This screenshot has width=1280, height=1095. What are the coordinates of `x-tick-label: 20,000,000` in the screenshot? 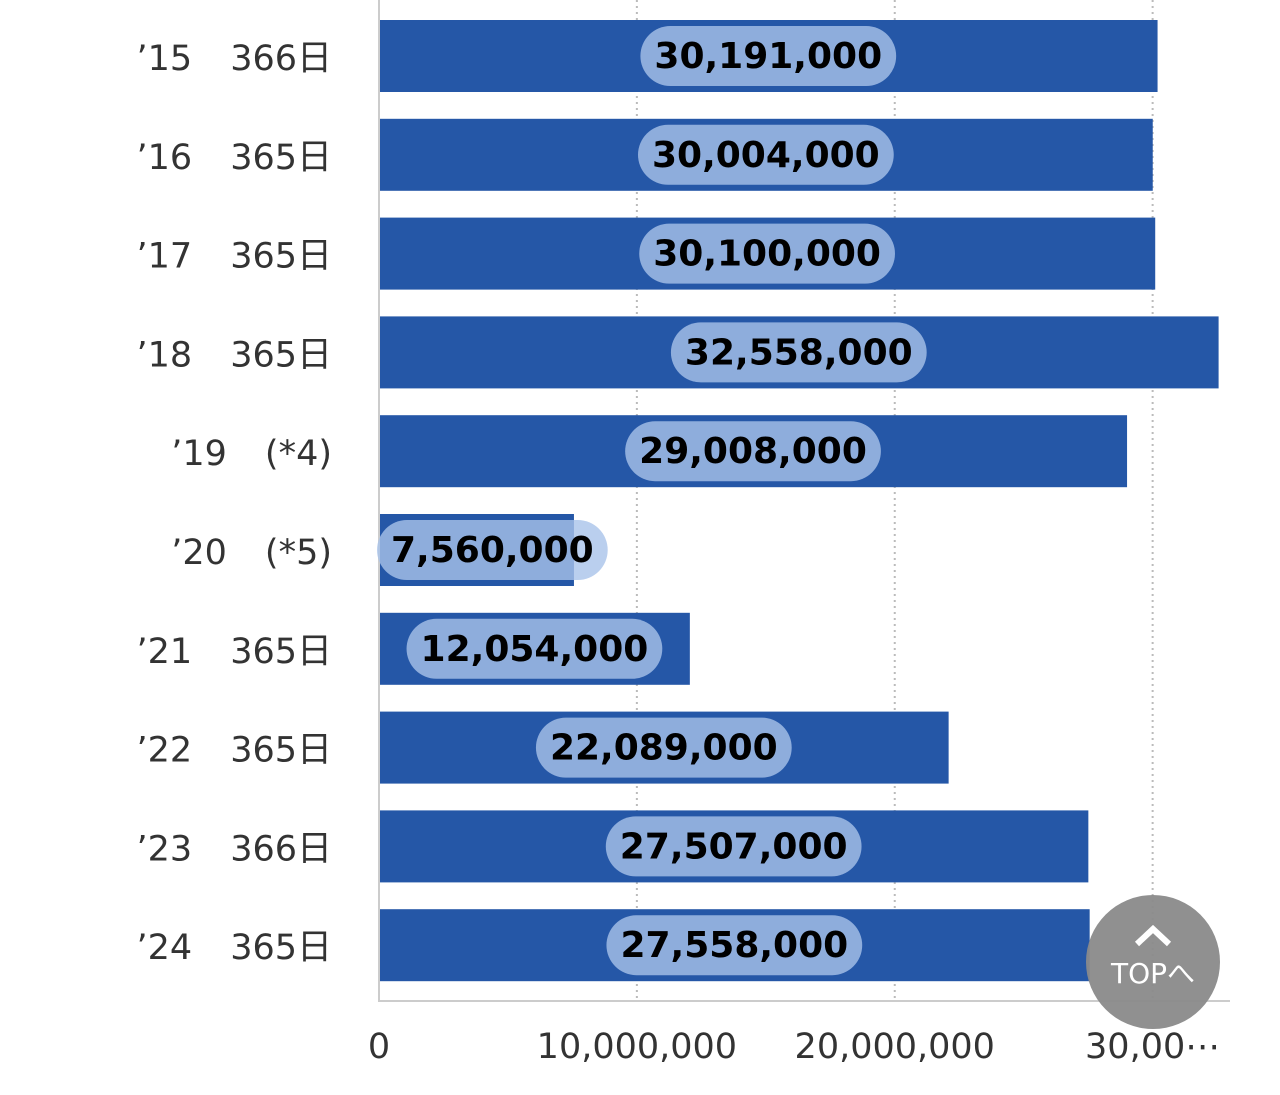 It's located at (895, 1047).